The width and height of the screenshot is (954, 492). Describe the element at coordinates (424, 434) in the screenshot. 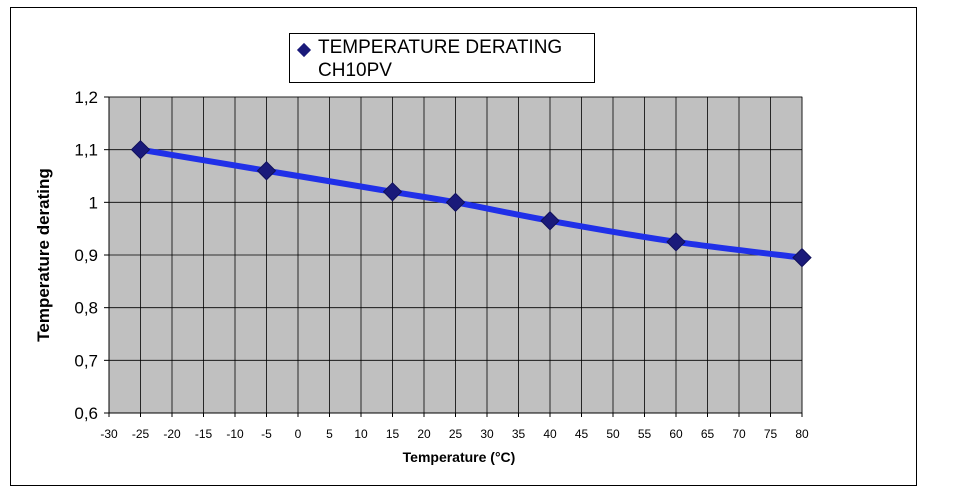

I see `x-tick-label: 20` at that location.